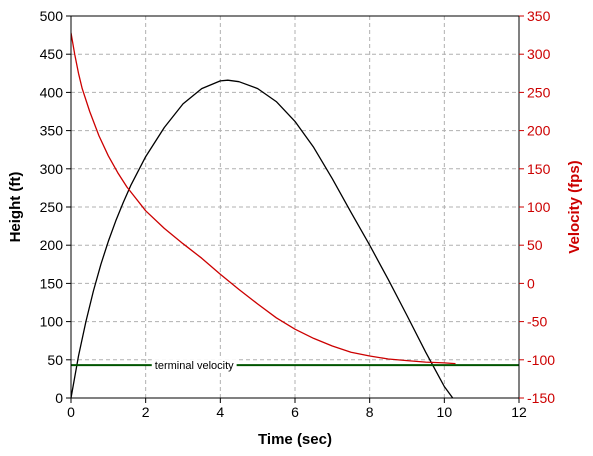 The image size is (593, 456). Describe the element at coordinates (52, 207) in the screenshot. I see `y-left-tick-label: 250` at that location.